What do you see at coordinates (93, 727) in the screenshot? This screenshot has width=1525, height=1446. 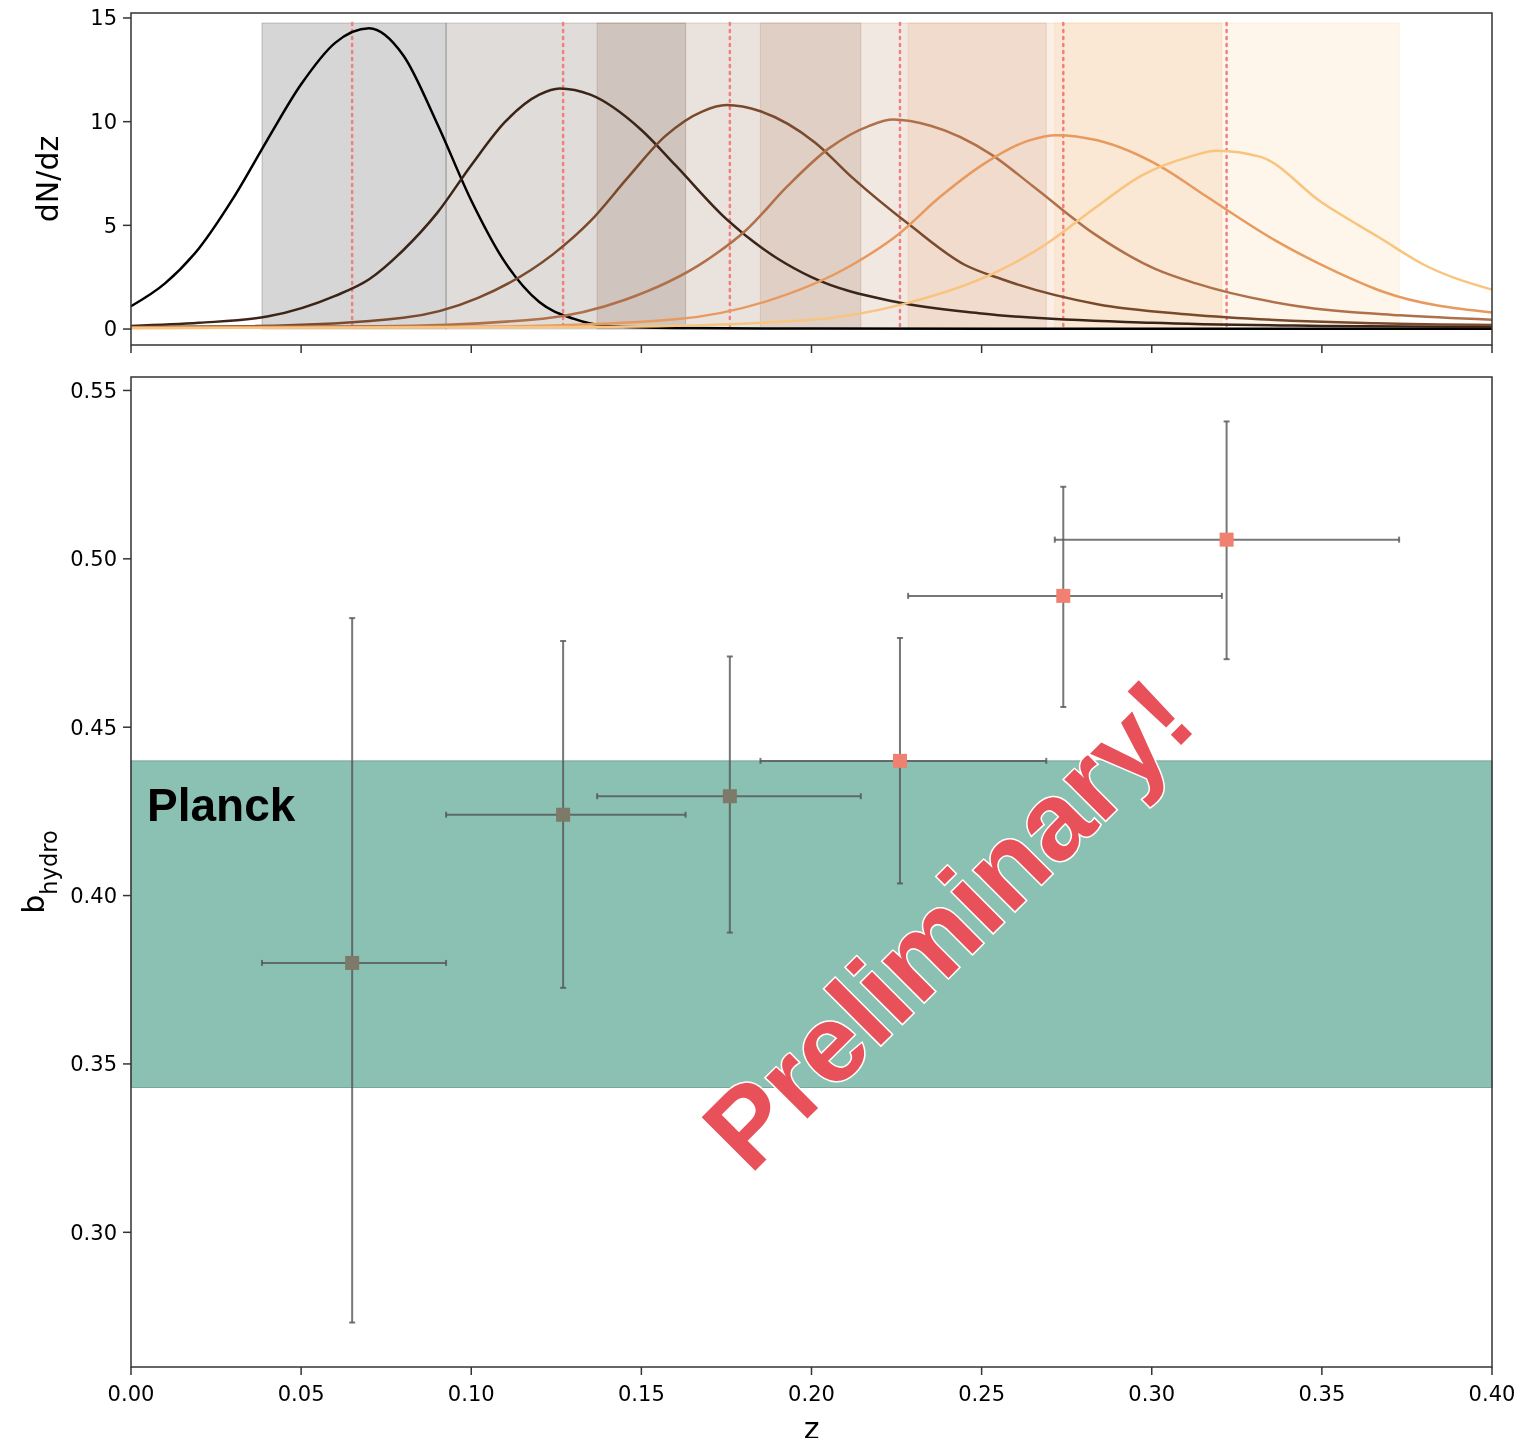 I see `y-tick-label: 0.45` at bounding box center [93, 727].